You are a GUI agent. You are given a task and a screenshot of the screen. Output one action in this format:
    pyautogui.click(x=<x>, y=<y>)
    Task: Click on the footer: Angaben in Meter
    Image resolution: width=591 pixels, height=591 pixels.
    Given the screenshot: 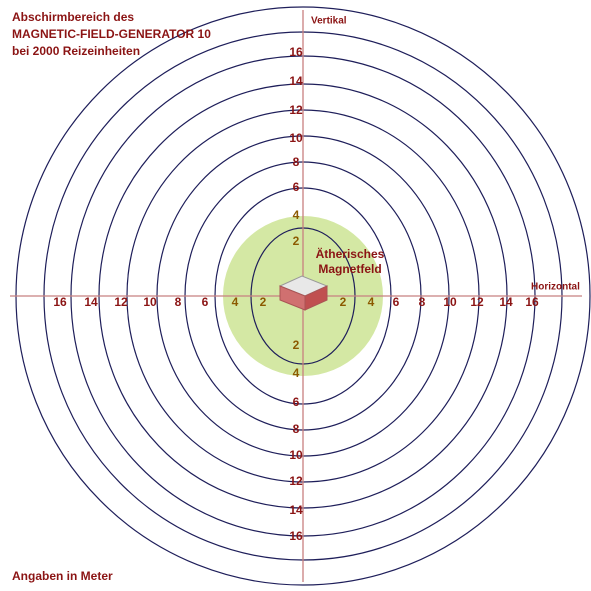 What is the action you would take?
    pyautogui.click(x=62, y=576)
    